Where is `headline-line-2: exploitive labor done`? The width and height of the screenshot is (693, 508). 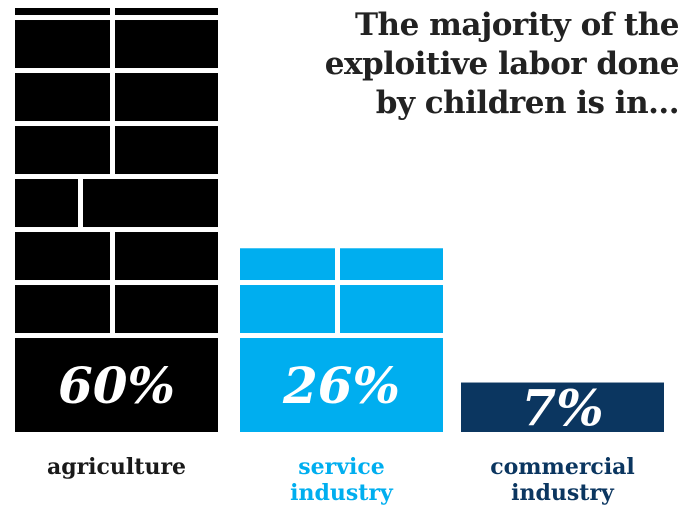
headline-line-2: exploitive labor done is located at coordinates (502, 64).